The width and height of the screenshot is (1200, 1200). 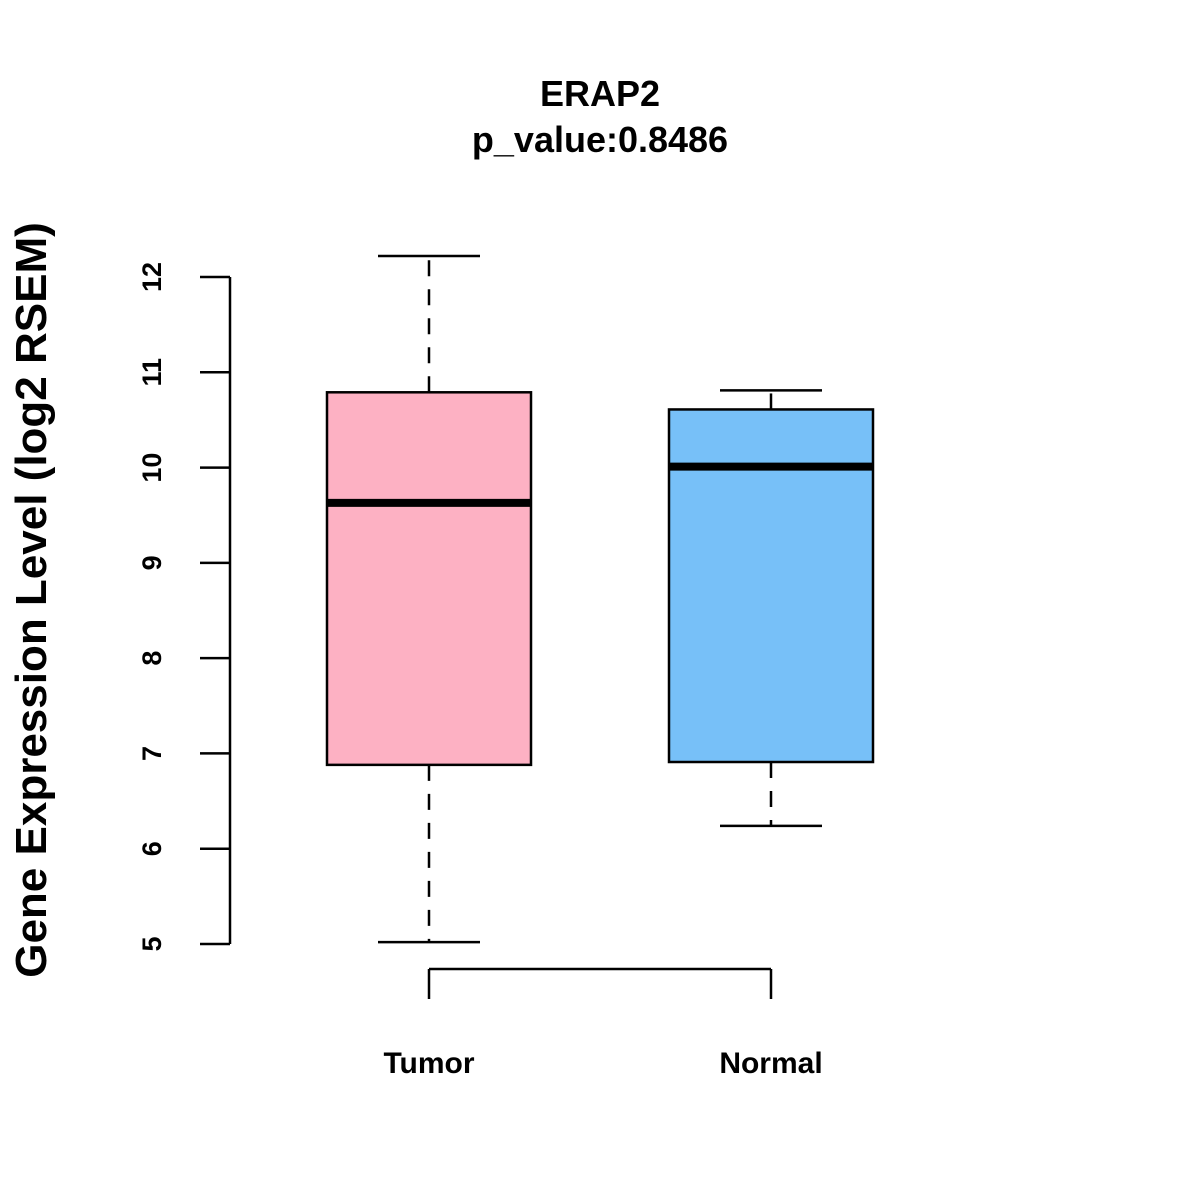 I want to click on y-tick-label: 5, so click(x=152, y=943).